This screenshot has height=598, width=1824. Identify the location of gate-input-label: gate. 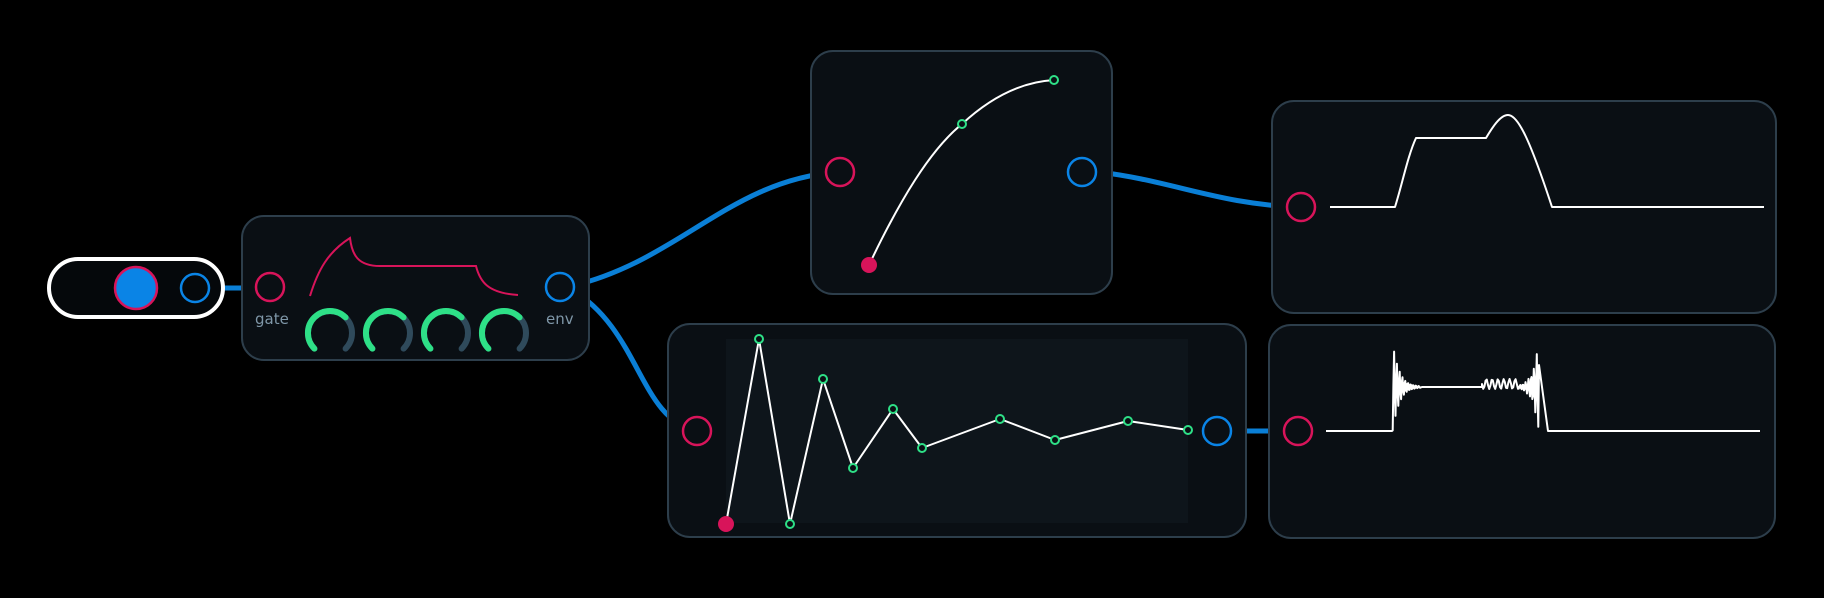
(272, 319).